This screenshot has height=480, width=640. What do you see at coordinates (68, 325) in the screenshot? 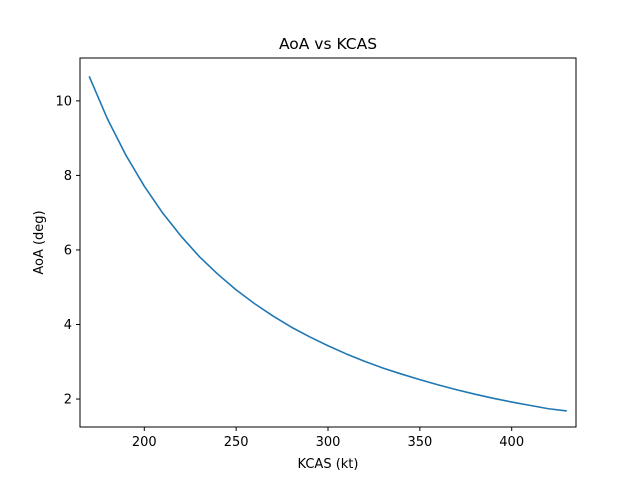
I see `y-tick-label: 4` at bounding box center [68, 325].